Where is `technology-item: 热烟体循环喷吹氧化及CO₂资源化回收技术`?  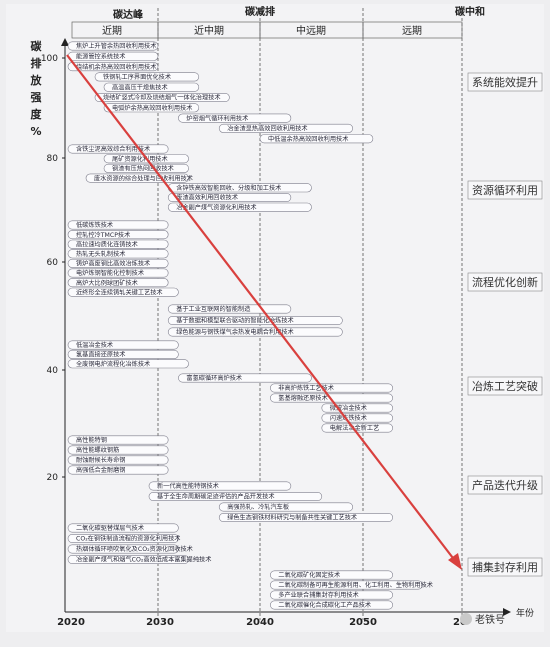 technology-item: 热烟体循环喷吹氧化及CO₂资源化回收技术 is located at coordinates (130, 549).